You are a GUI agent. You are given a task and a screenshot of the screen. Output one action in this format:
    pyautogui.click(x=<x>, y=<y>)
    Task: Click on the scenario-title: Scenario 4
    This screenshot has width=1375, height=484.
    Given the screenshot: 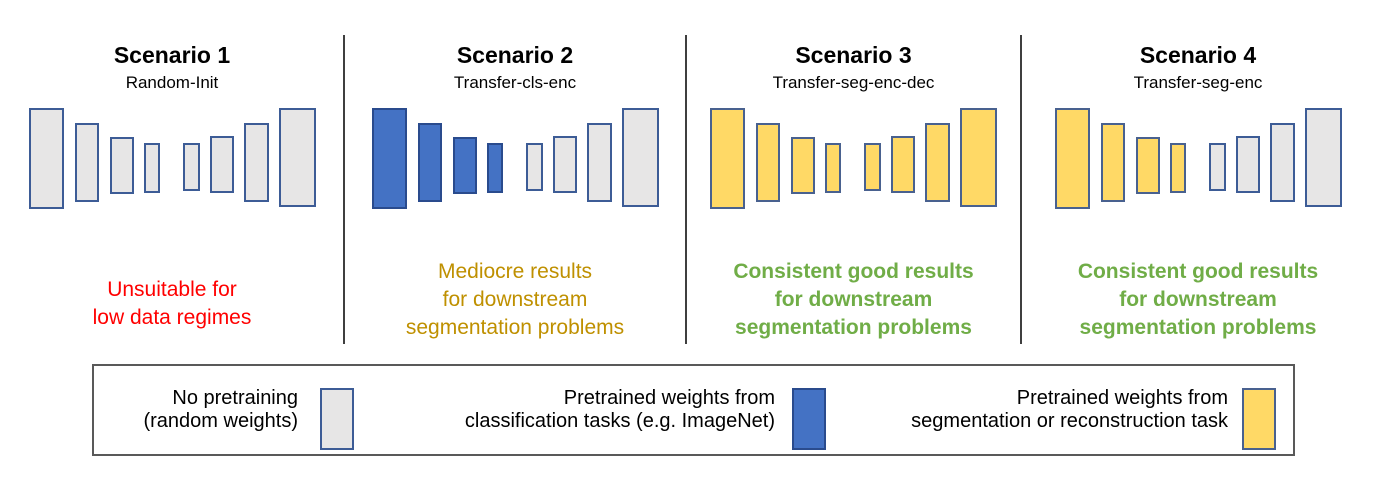 What is the action you would take?
    pyautogui.click(x=1198, y=55)
    